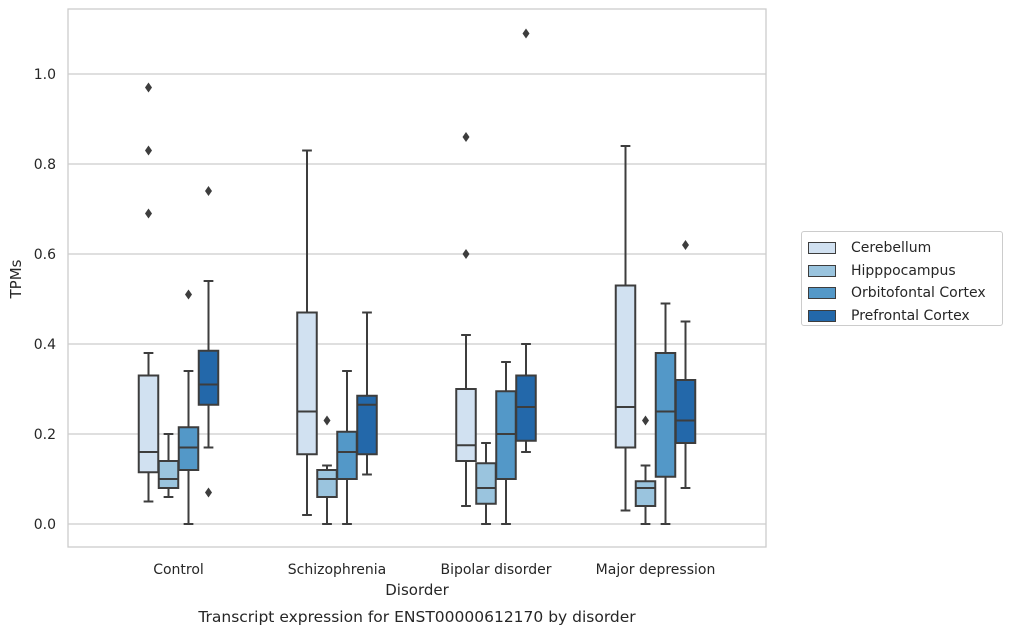 This screenshot has width=1014, height=634. Describe the element at coordinates (337, 570) in the screenshot. I see `x-tick-label: Schizophrenia` at that location.